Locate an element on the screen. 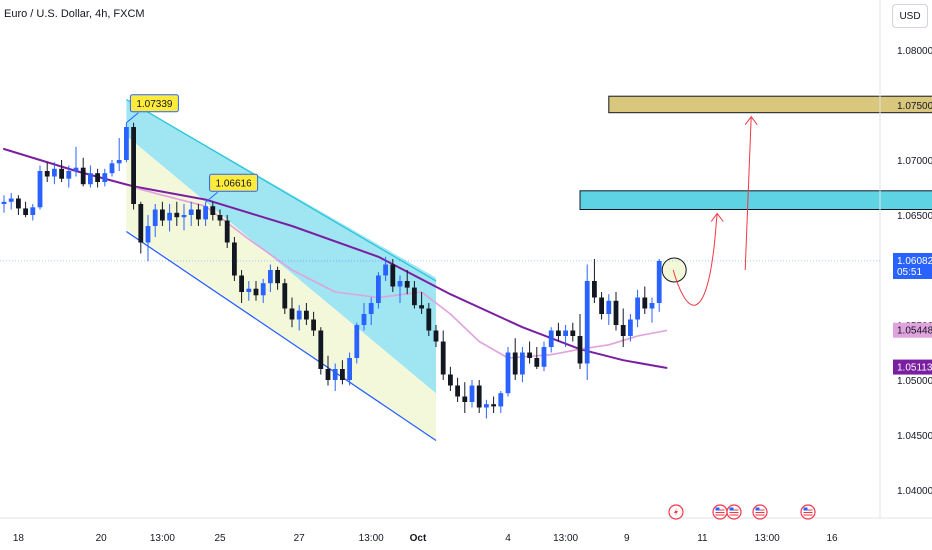 The image size is (932, 550). x-tick-label: 25 is located at coordinates (220, 538).